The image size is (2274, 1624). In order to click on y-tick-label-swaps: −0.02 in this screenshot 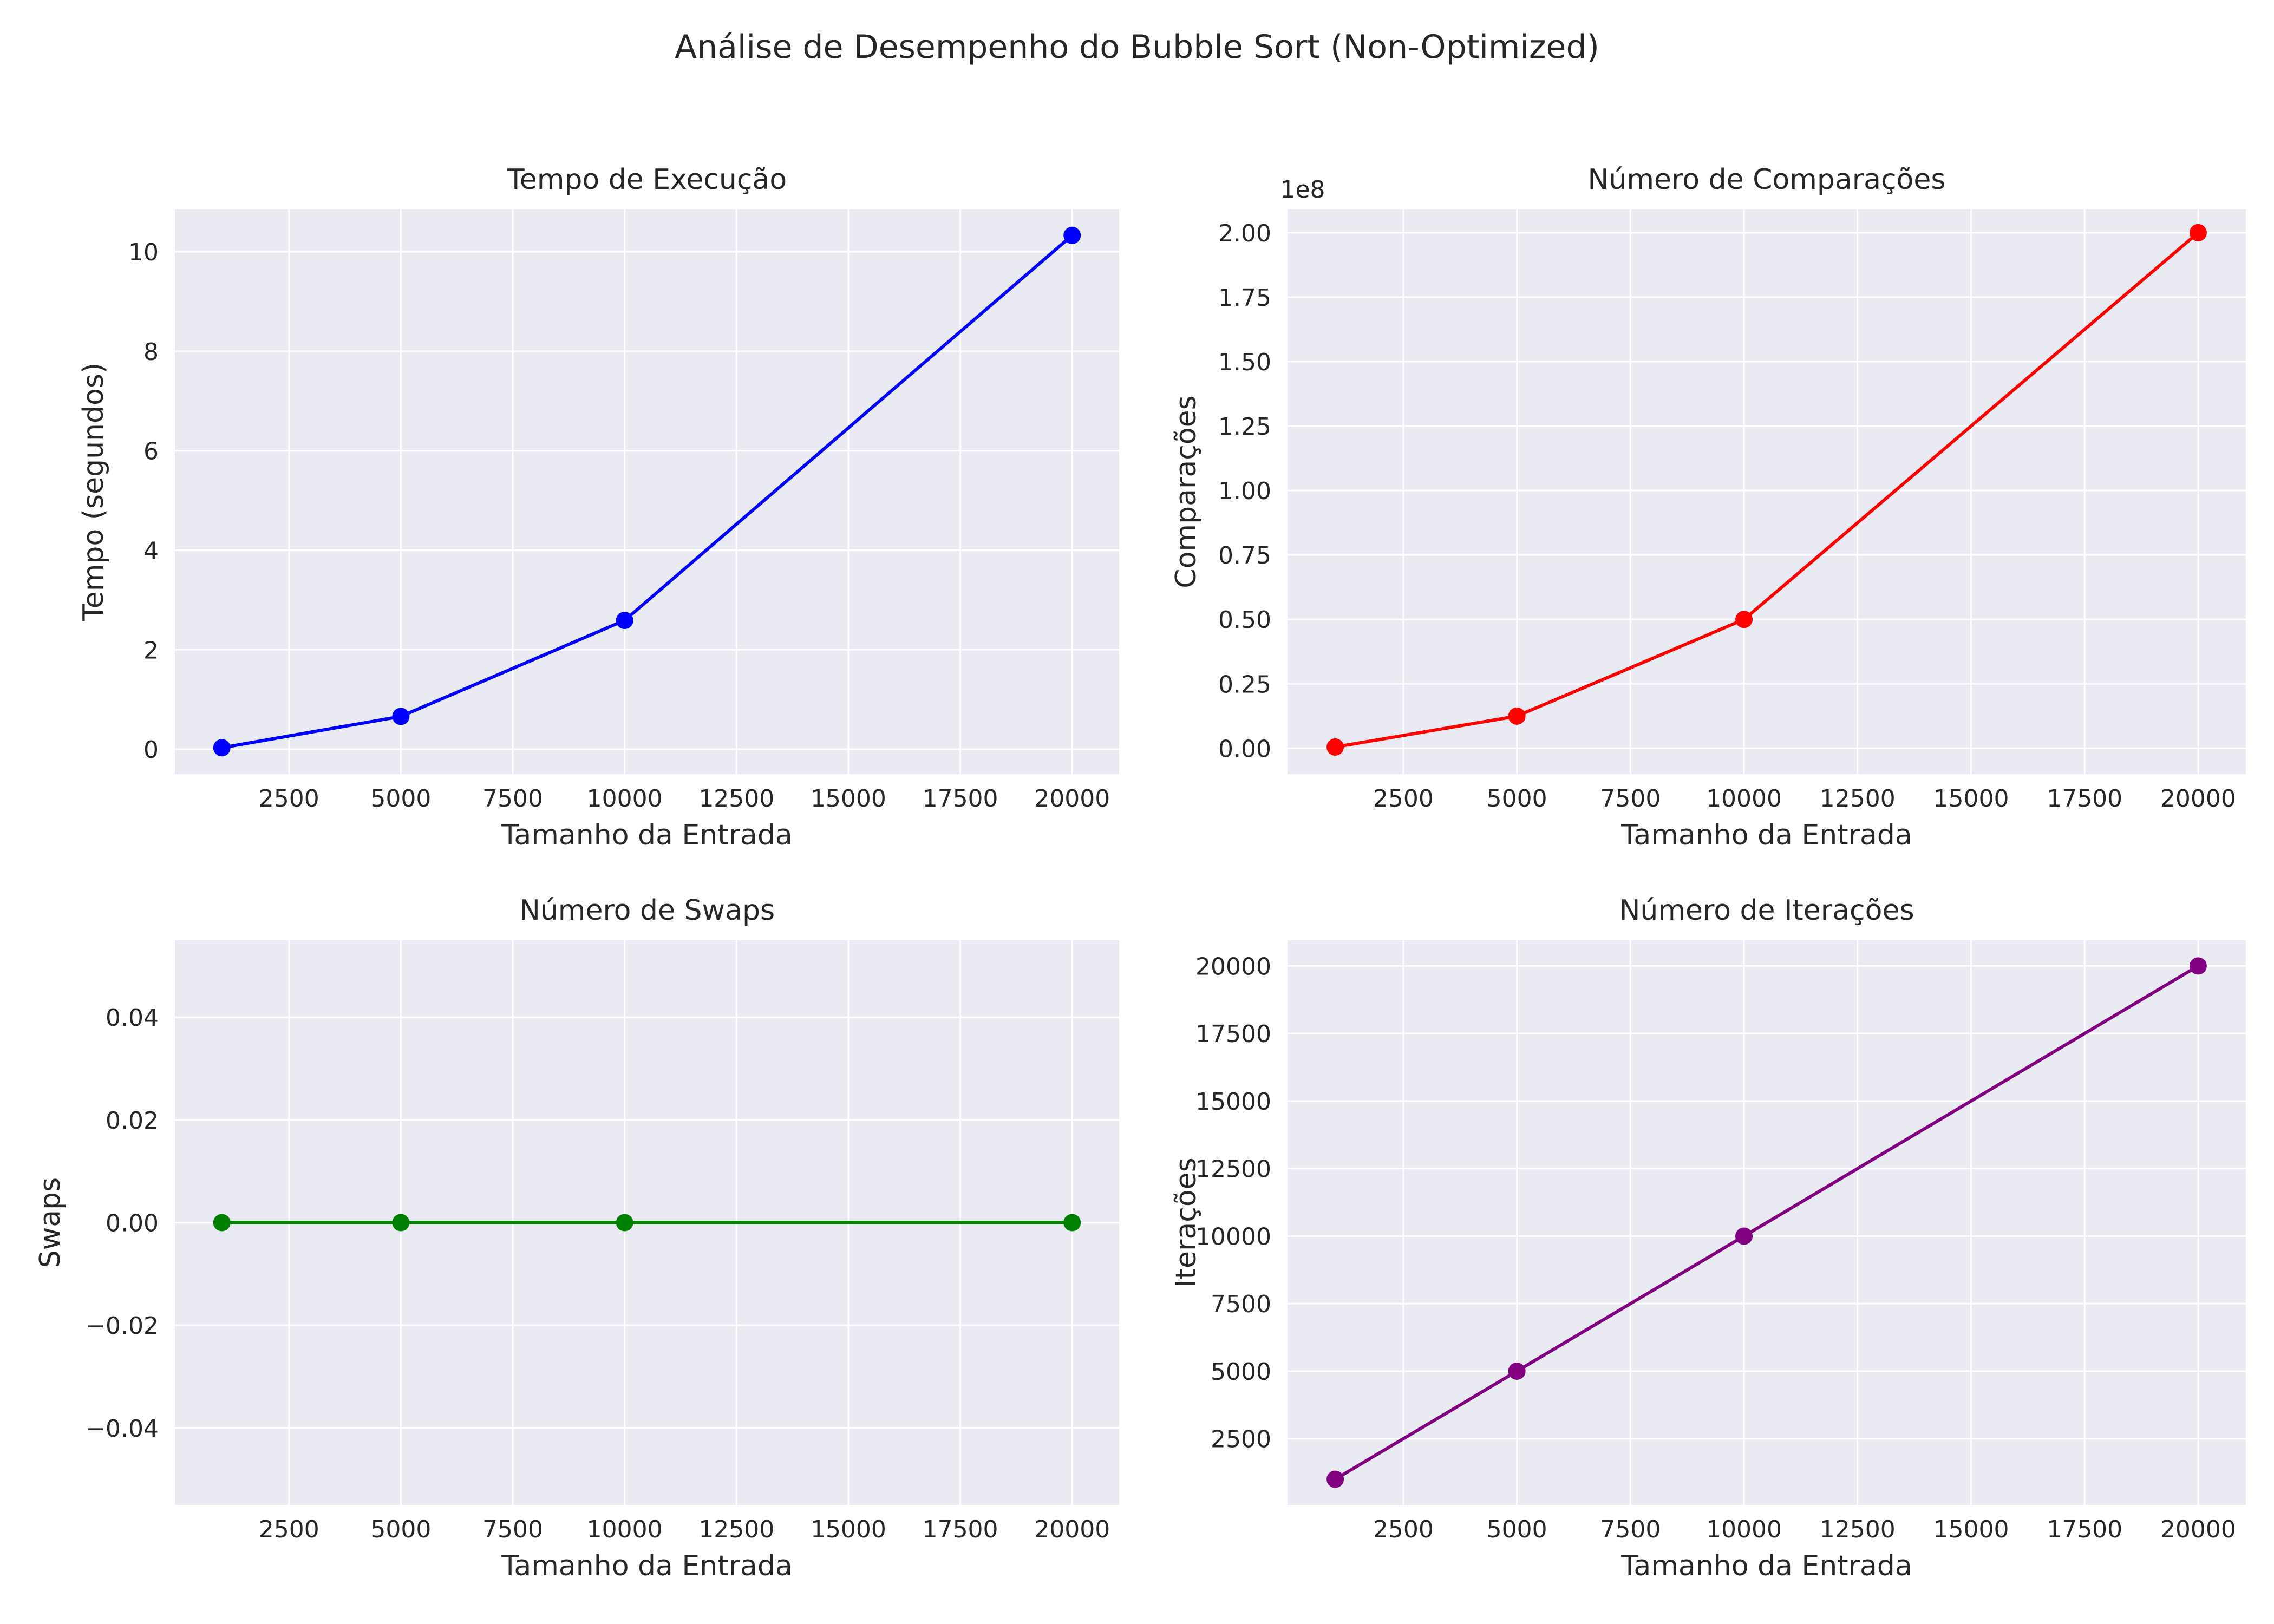, I will do `click(123, 1326)`.